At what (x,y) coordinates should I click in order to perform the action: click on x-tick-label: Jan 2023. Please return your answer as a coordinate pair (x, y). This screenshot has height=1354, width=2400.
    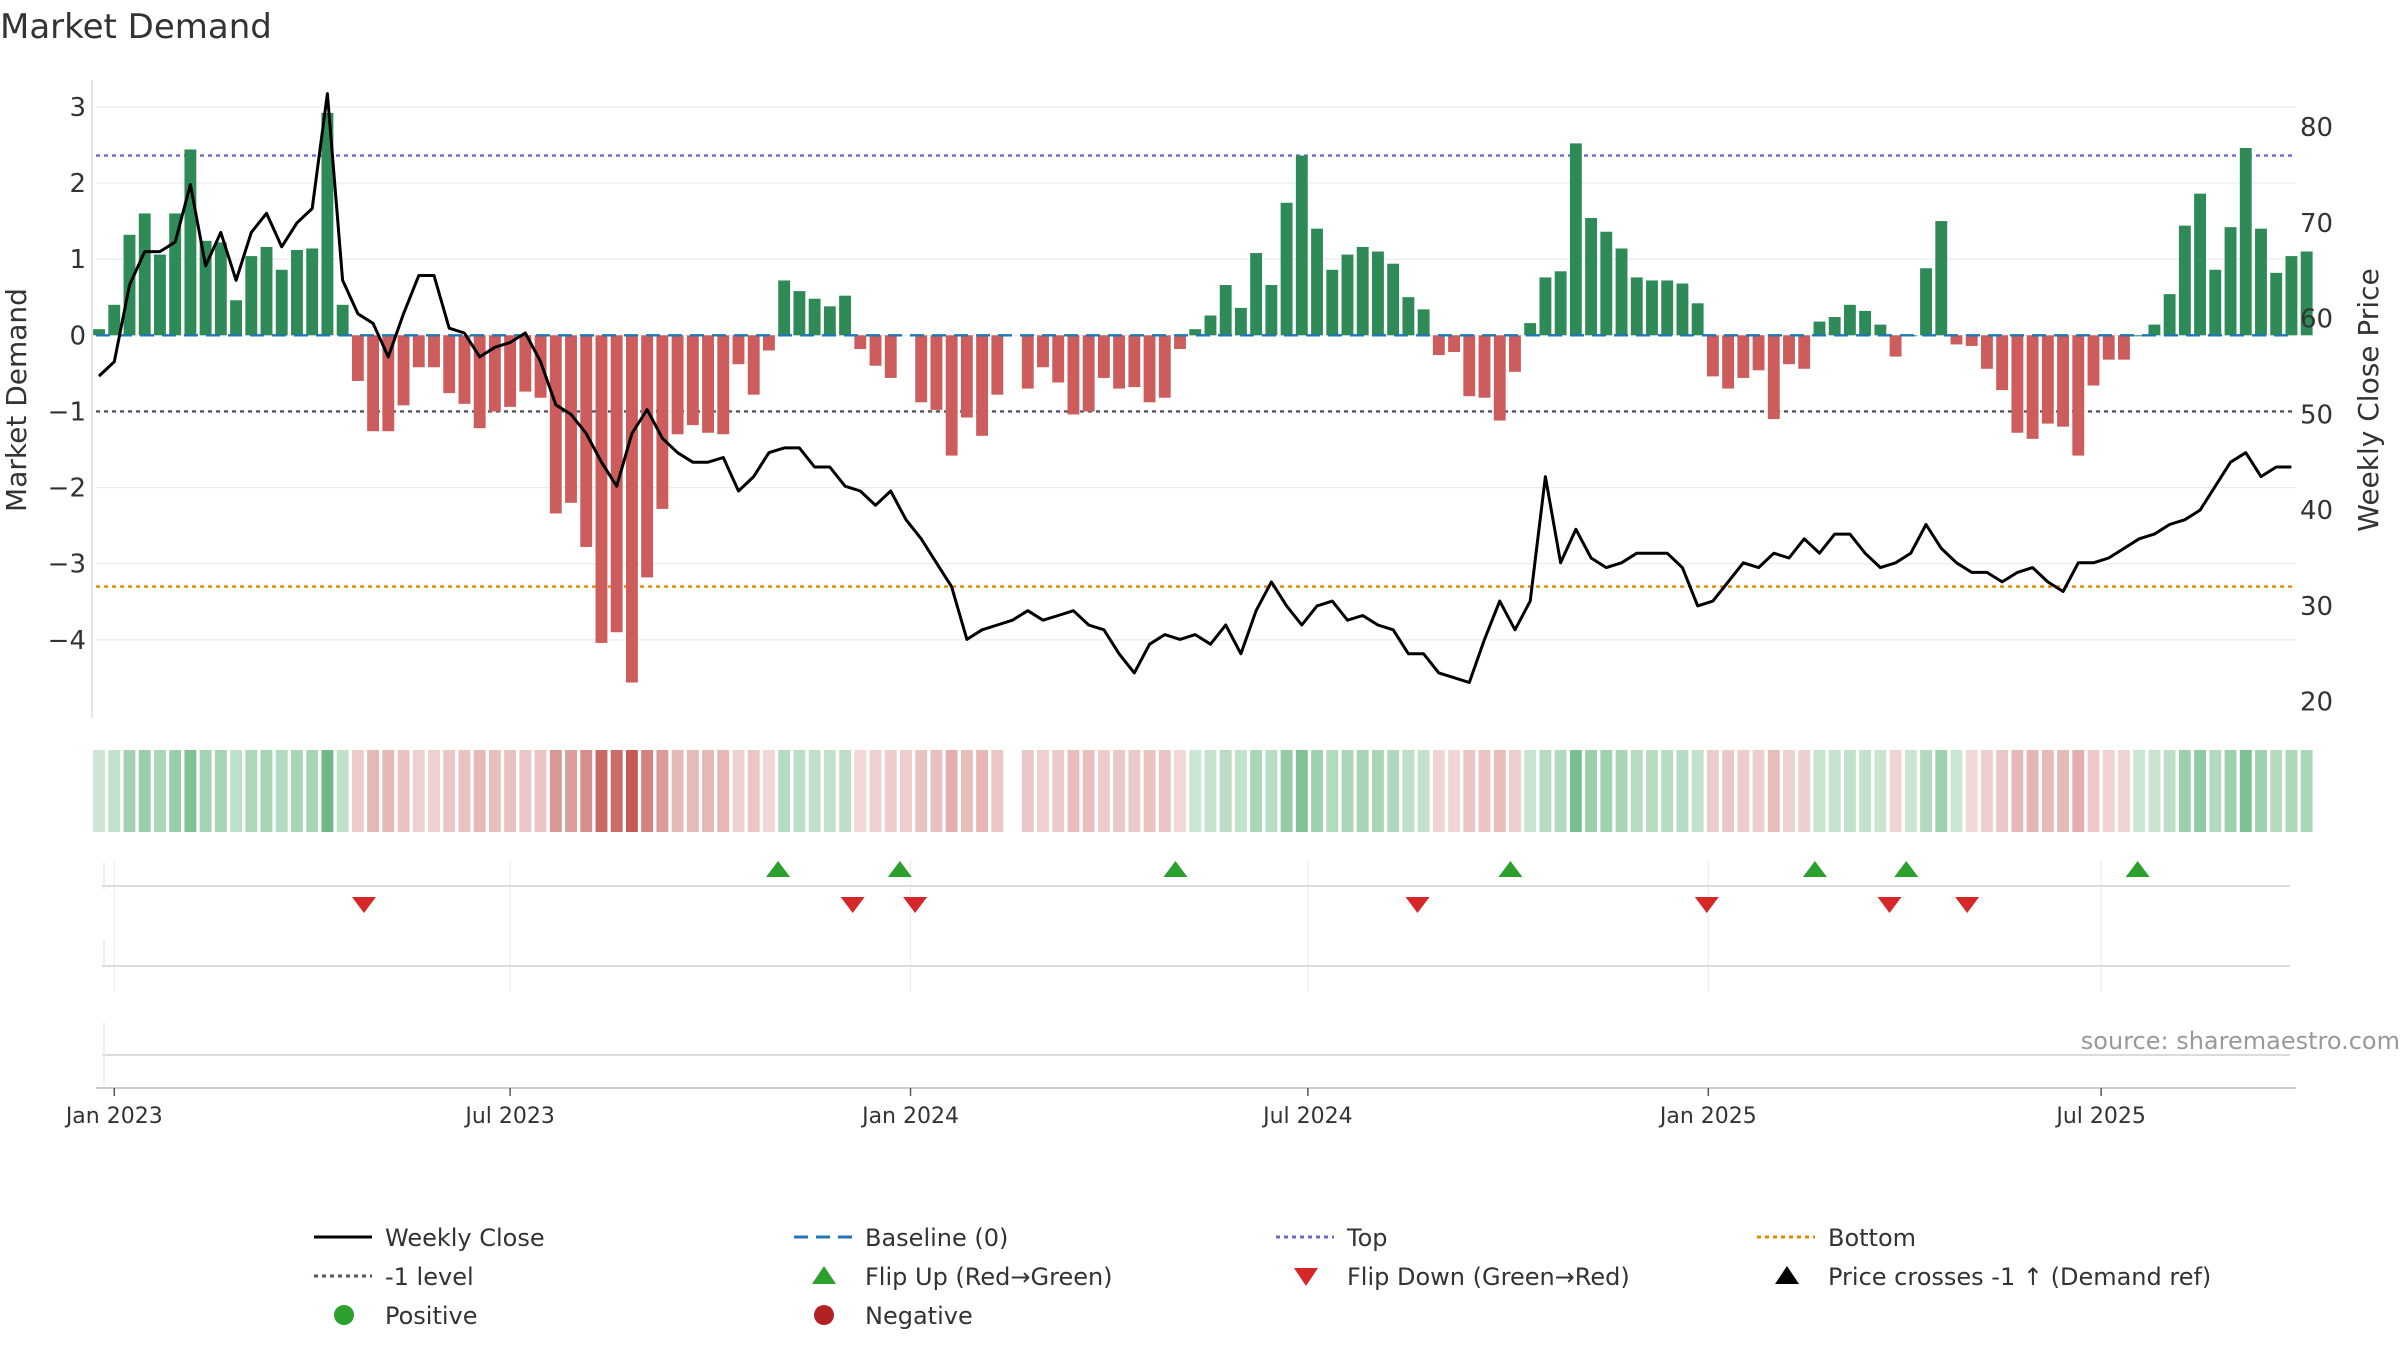
    Looking at the image, I should click on (113, 1116).